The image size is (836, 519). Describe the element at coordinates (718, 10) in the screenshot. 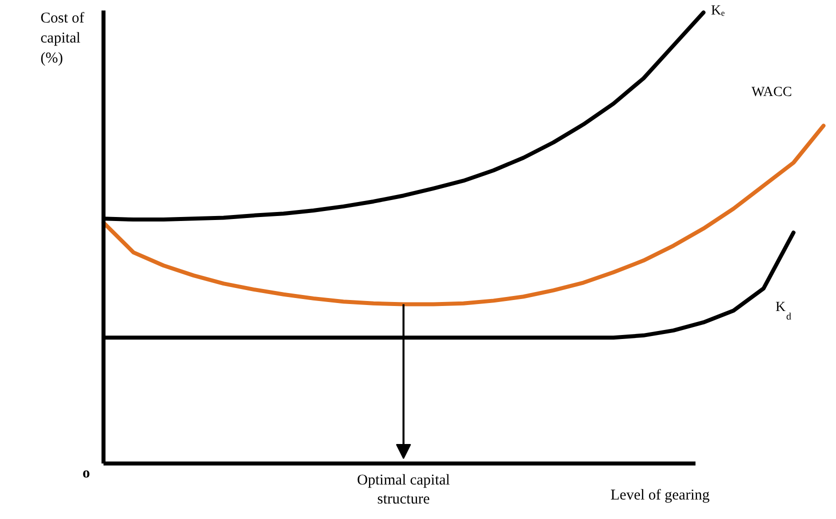

I see `series-label: Kₑ` at that location.